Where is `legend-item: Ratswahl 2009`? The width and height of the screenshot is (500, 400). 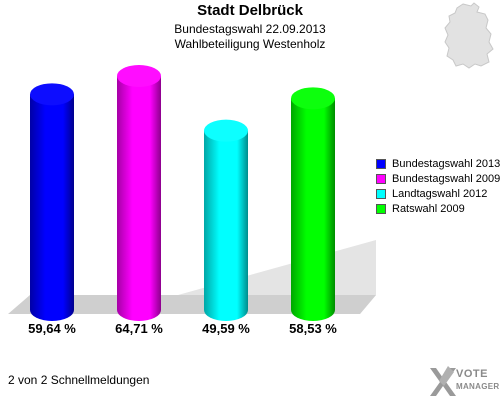 legend-item: Ratswahl 2009 is located at coordinates (438, 208).